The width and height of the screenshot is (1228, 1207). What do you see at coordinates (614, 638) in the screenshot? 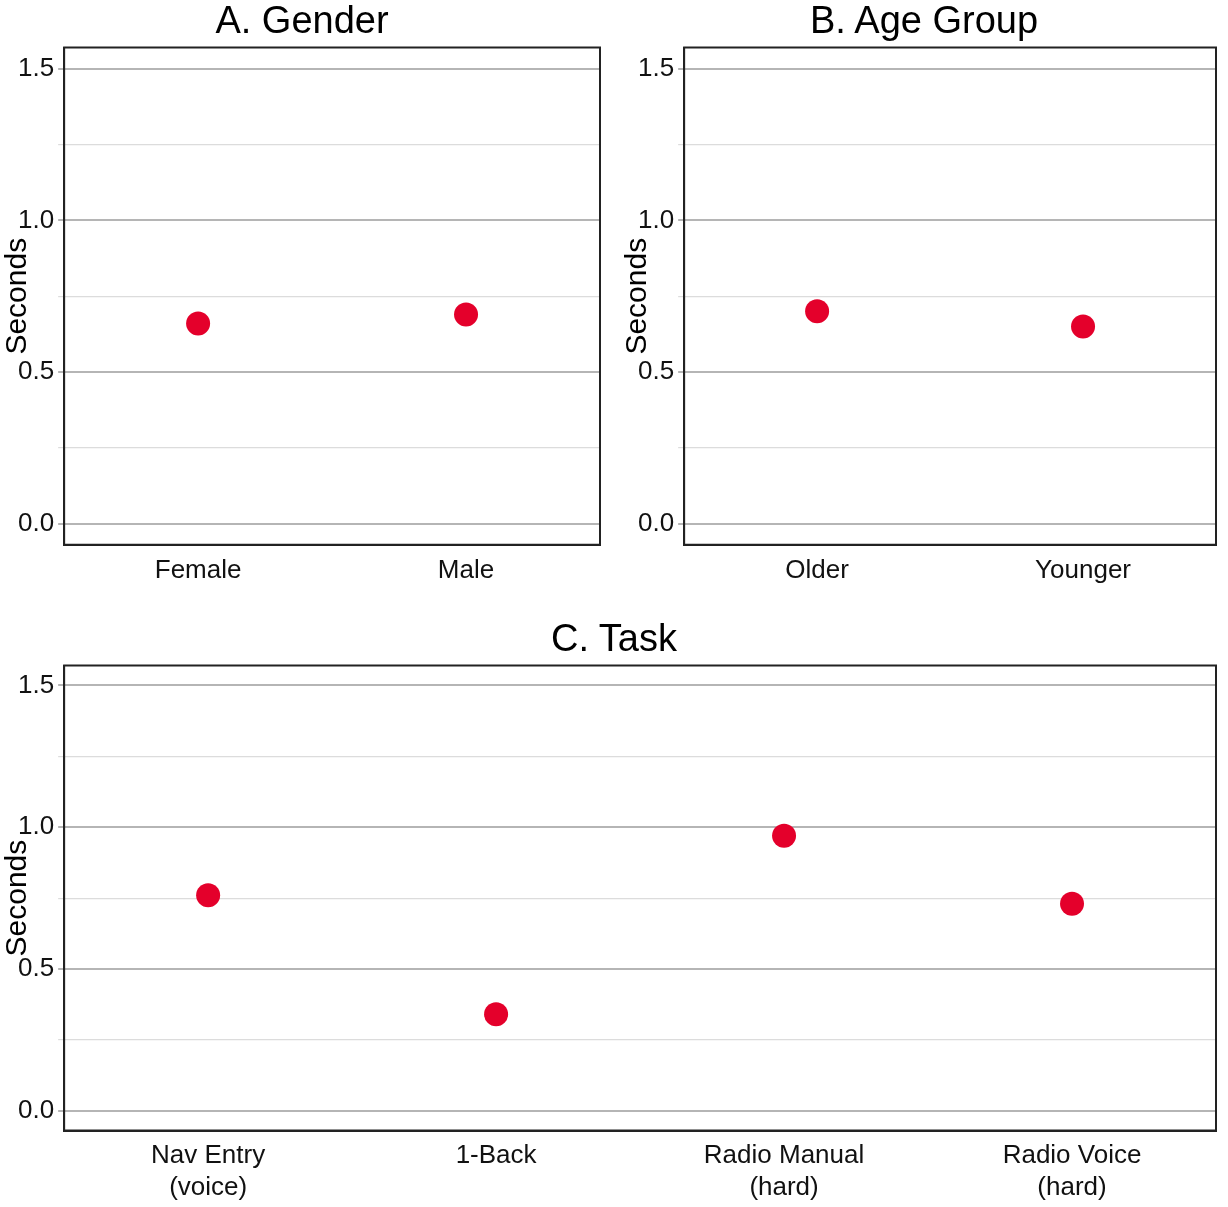
I see `chart-title: C. Task` at bounding box center [614, 638].